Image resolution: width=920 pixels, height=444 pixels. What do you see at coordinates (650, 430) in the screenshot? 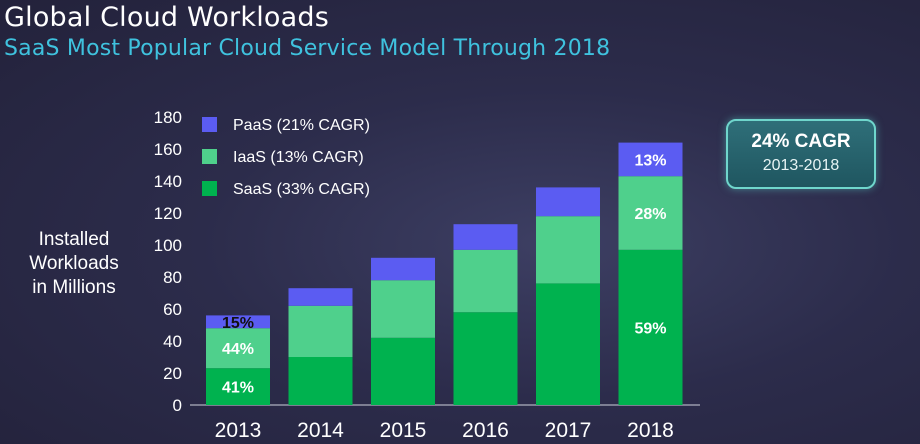
I see `x-tick-label: 2018` at bounding box center [650, 430].